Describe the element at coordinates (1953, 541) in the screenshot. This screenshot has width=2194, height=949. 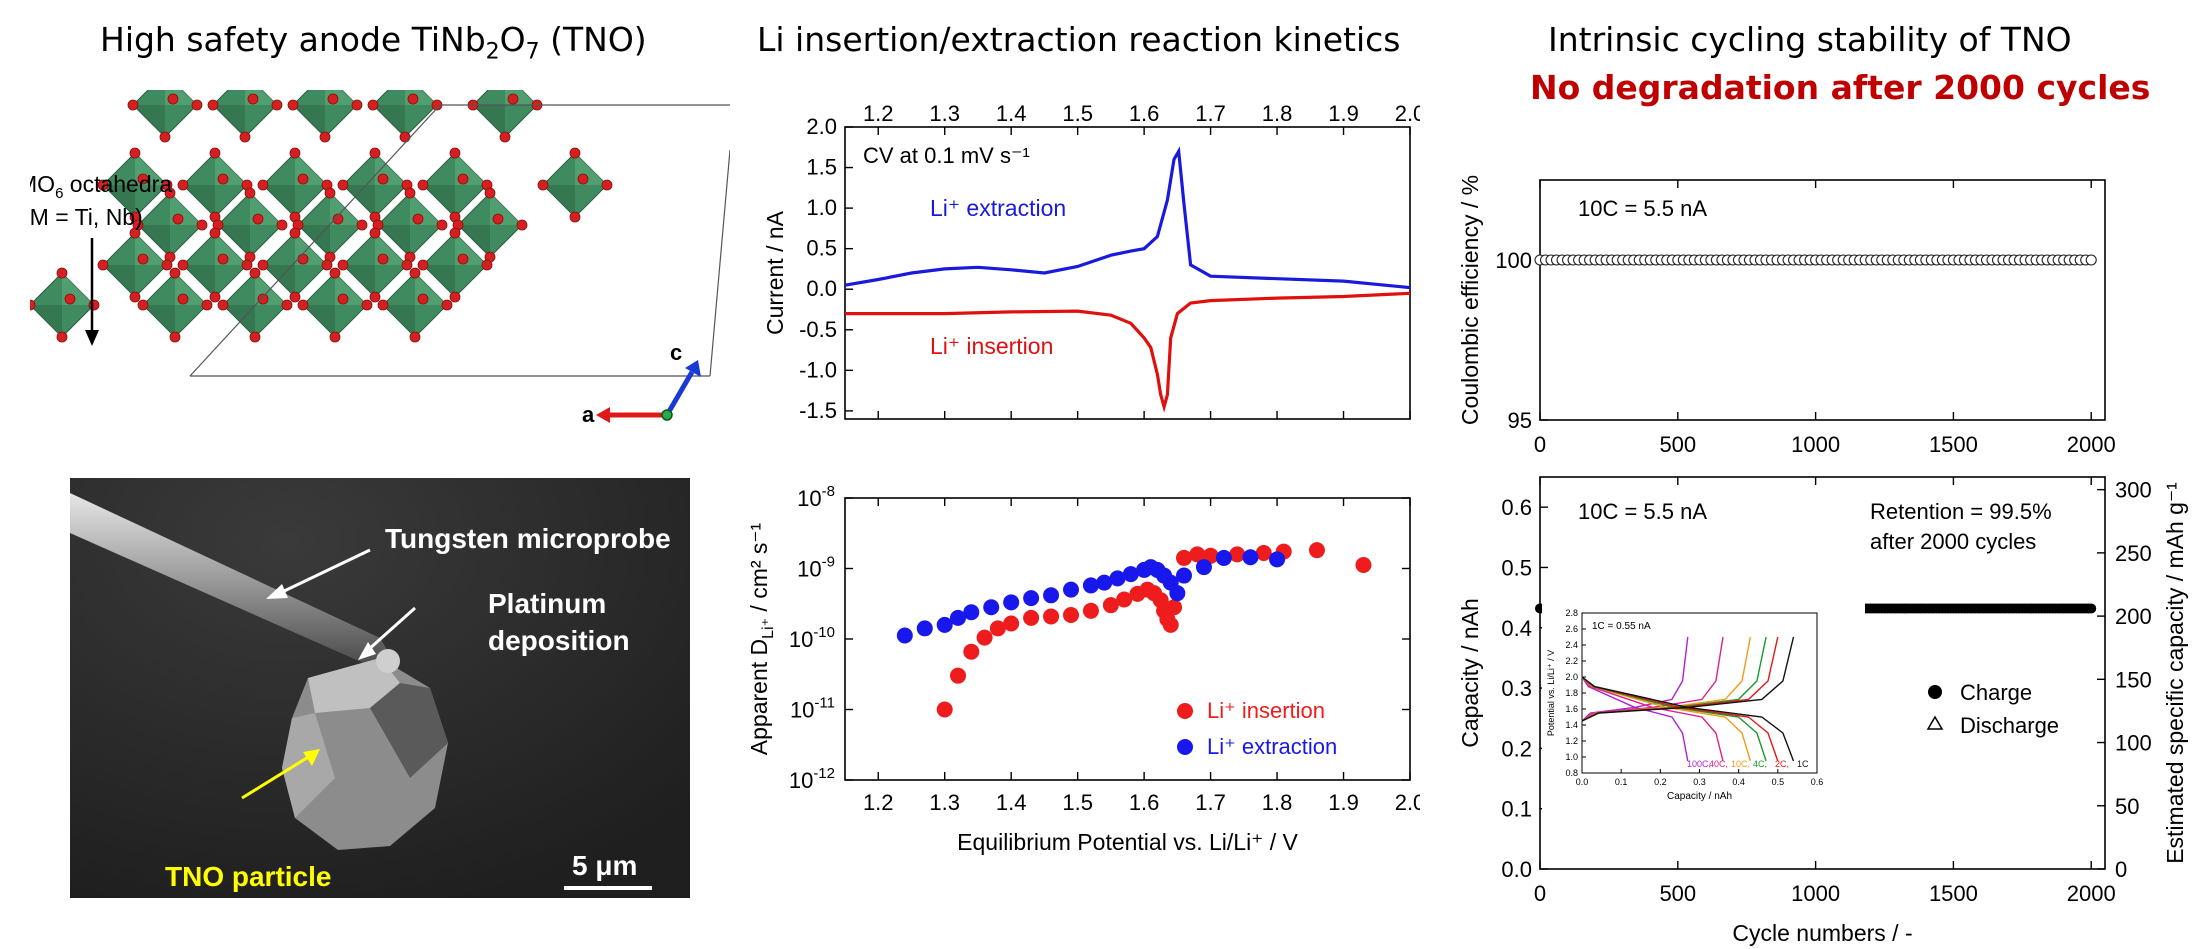
I see `retention-line-2: after 2000 cycles` at that location.